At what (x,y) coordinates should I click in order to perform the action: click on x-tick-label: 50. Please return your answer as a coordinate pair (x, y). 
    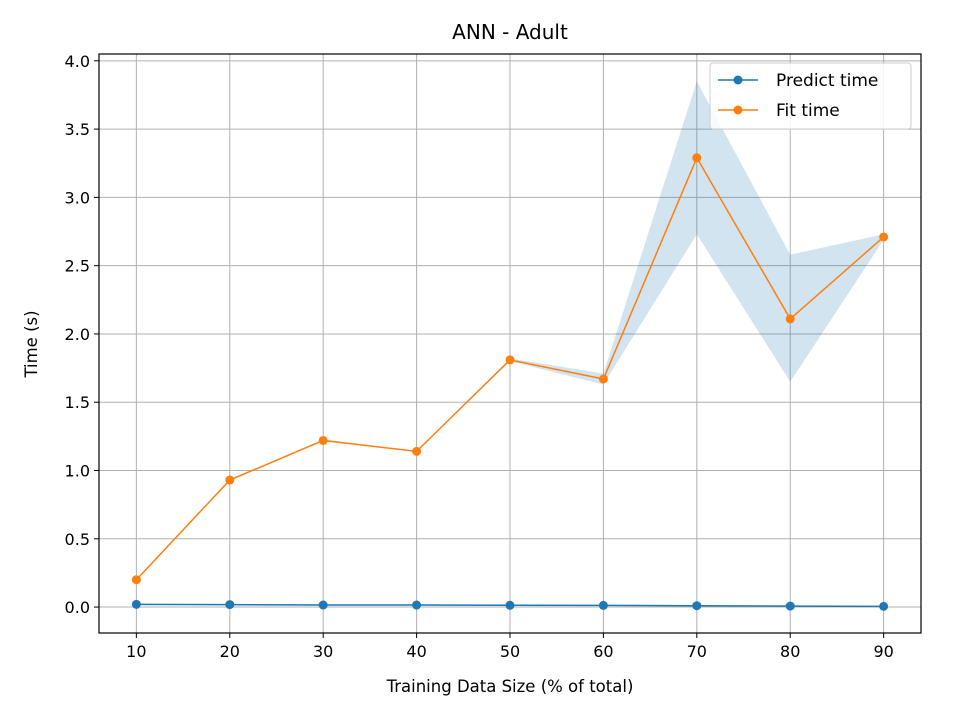
    Looking at the image, I should click on (510, 651).